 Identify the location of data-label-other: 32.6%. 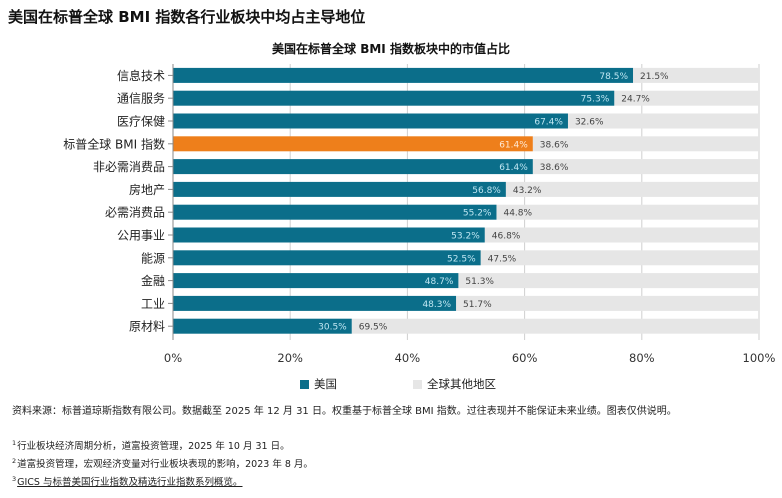
(589, 123).